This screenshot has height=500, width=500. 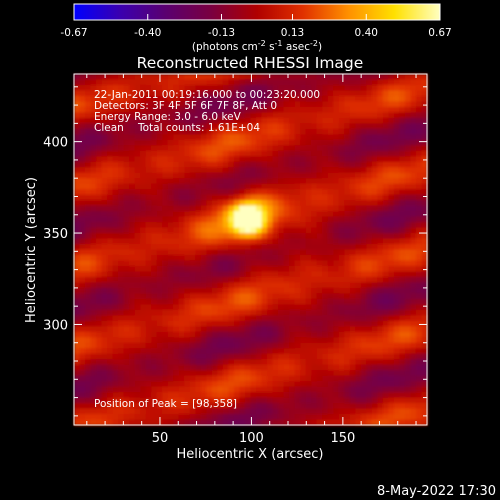 What do you see at coordinates (342, 438) in the screenshot?
I see `x-tick-label: 150` at bounding box center [342, 438].